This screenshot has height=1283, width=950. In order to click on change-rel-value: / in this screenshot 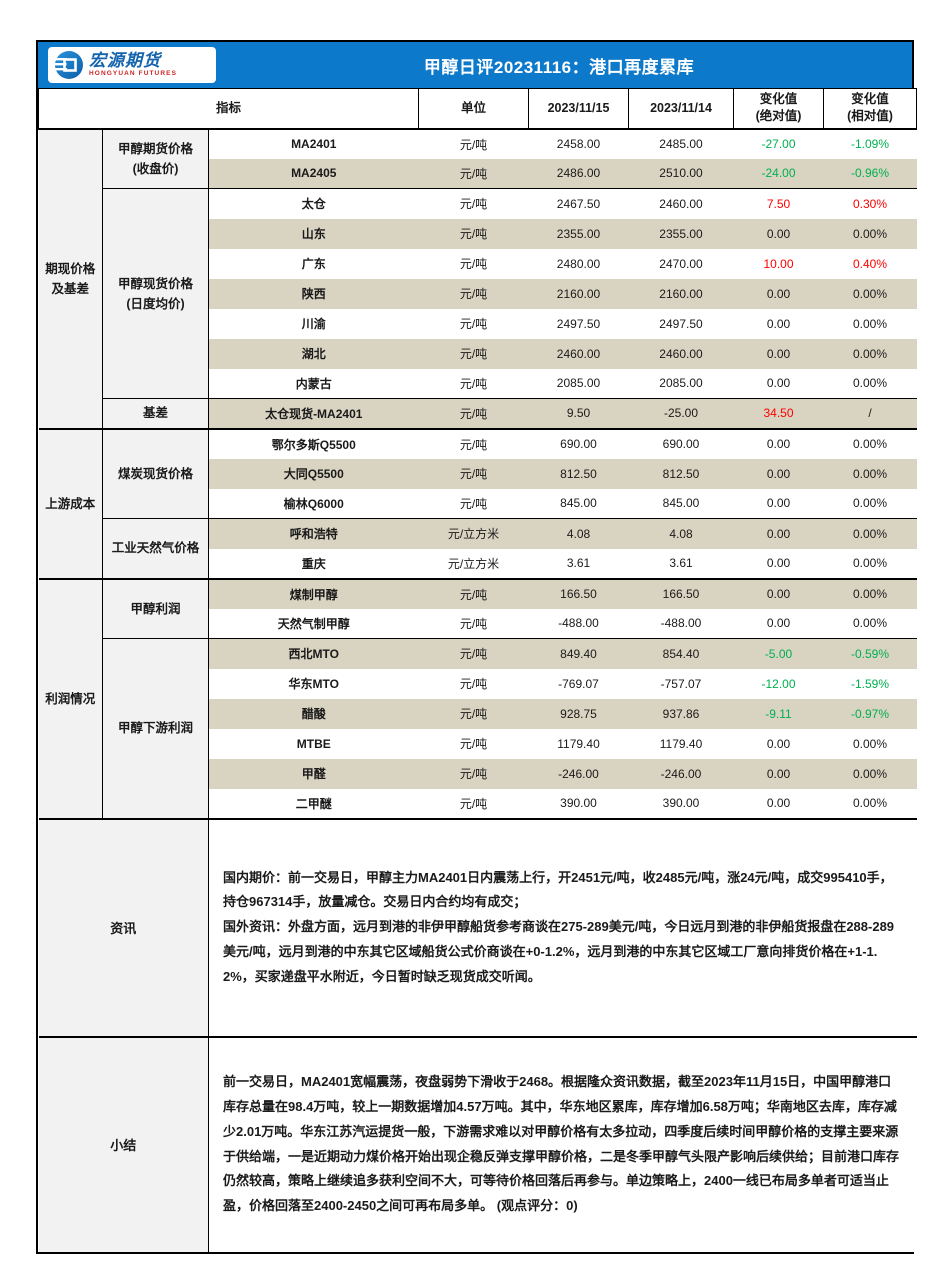, I will do `click(870, 414)`.